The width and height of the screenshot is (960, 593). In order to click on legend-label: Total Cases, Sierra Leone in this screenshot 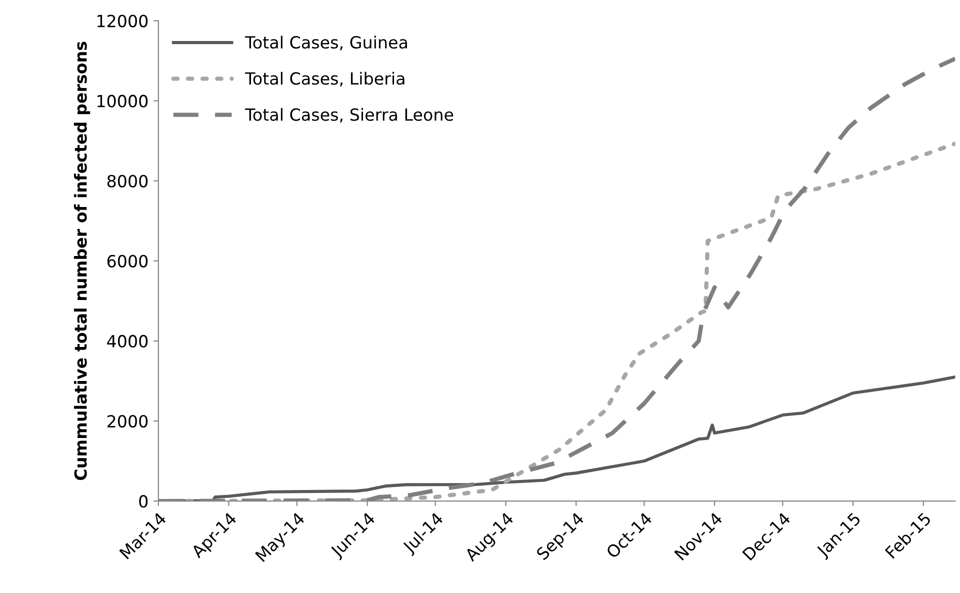, I will do `click(349, 115)`.